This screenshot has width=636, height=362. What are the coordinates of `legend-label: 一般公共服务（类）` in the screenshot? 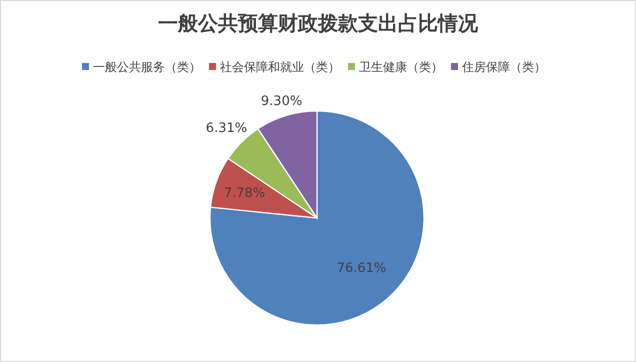 It's located at (147, 67).